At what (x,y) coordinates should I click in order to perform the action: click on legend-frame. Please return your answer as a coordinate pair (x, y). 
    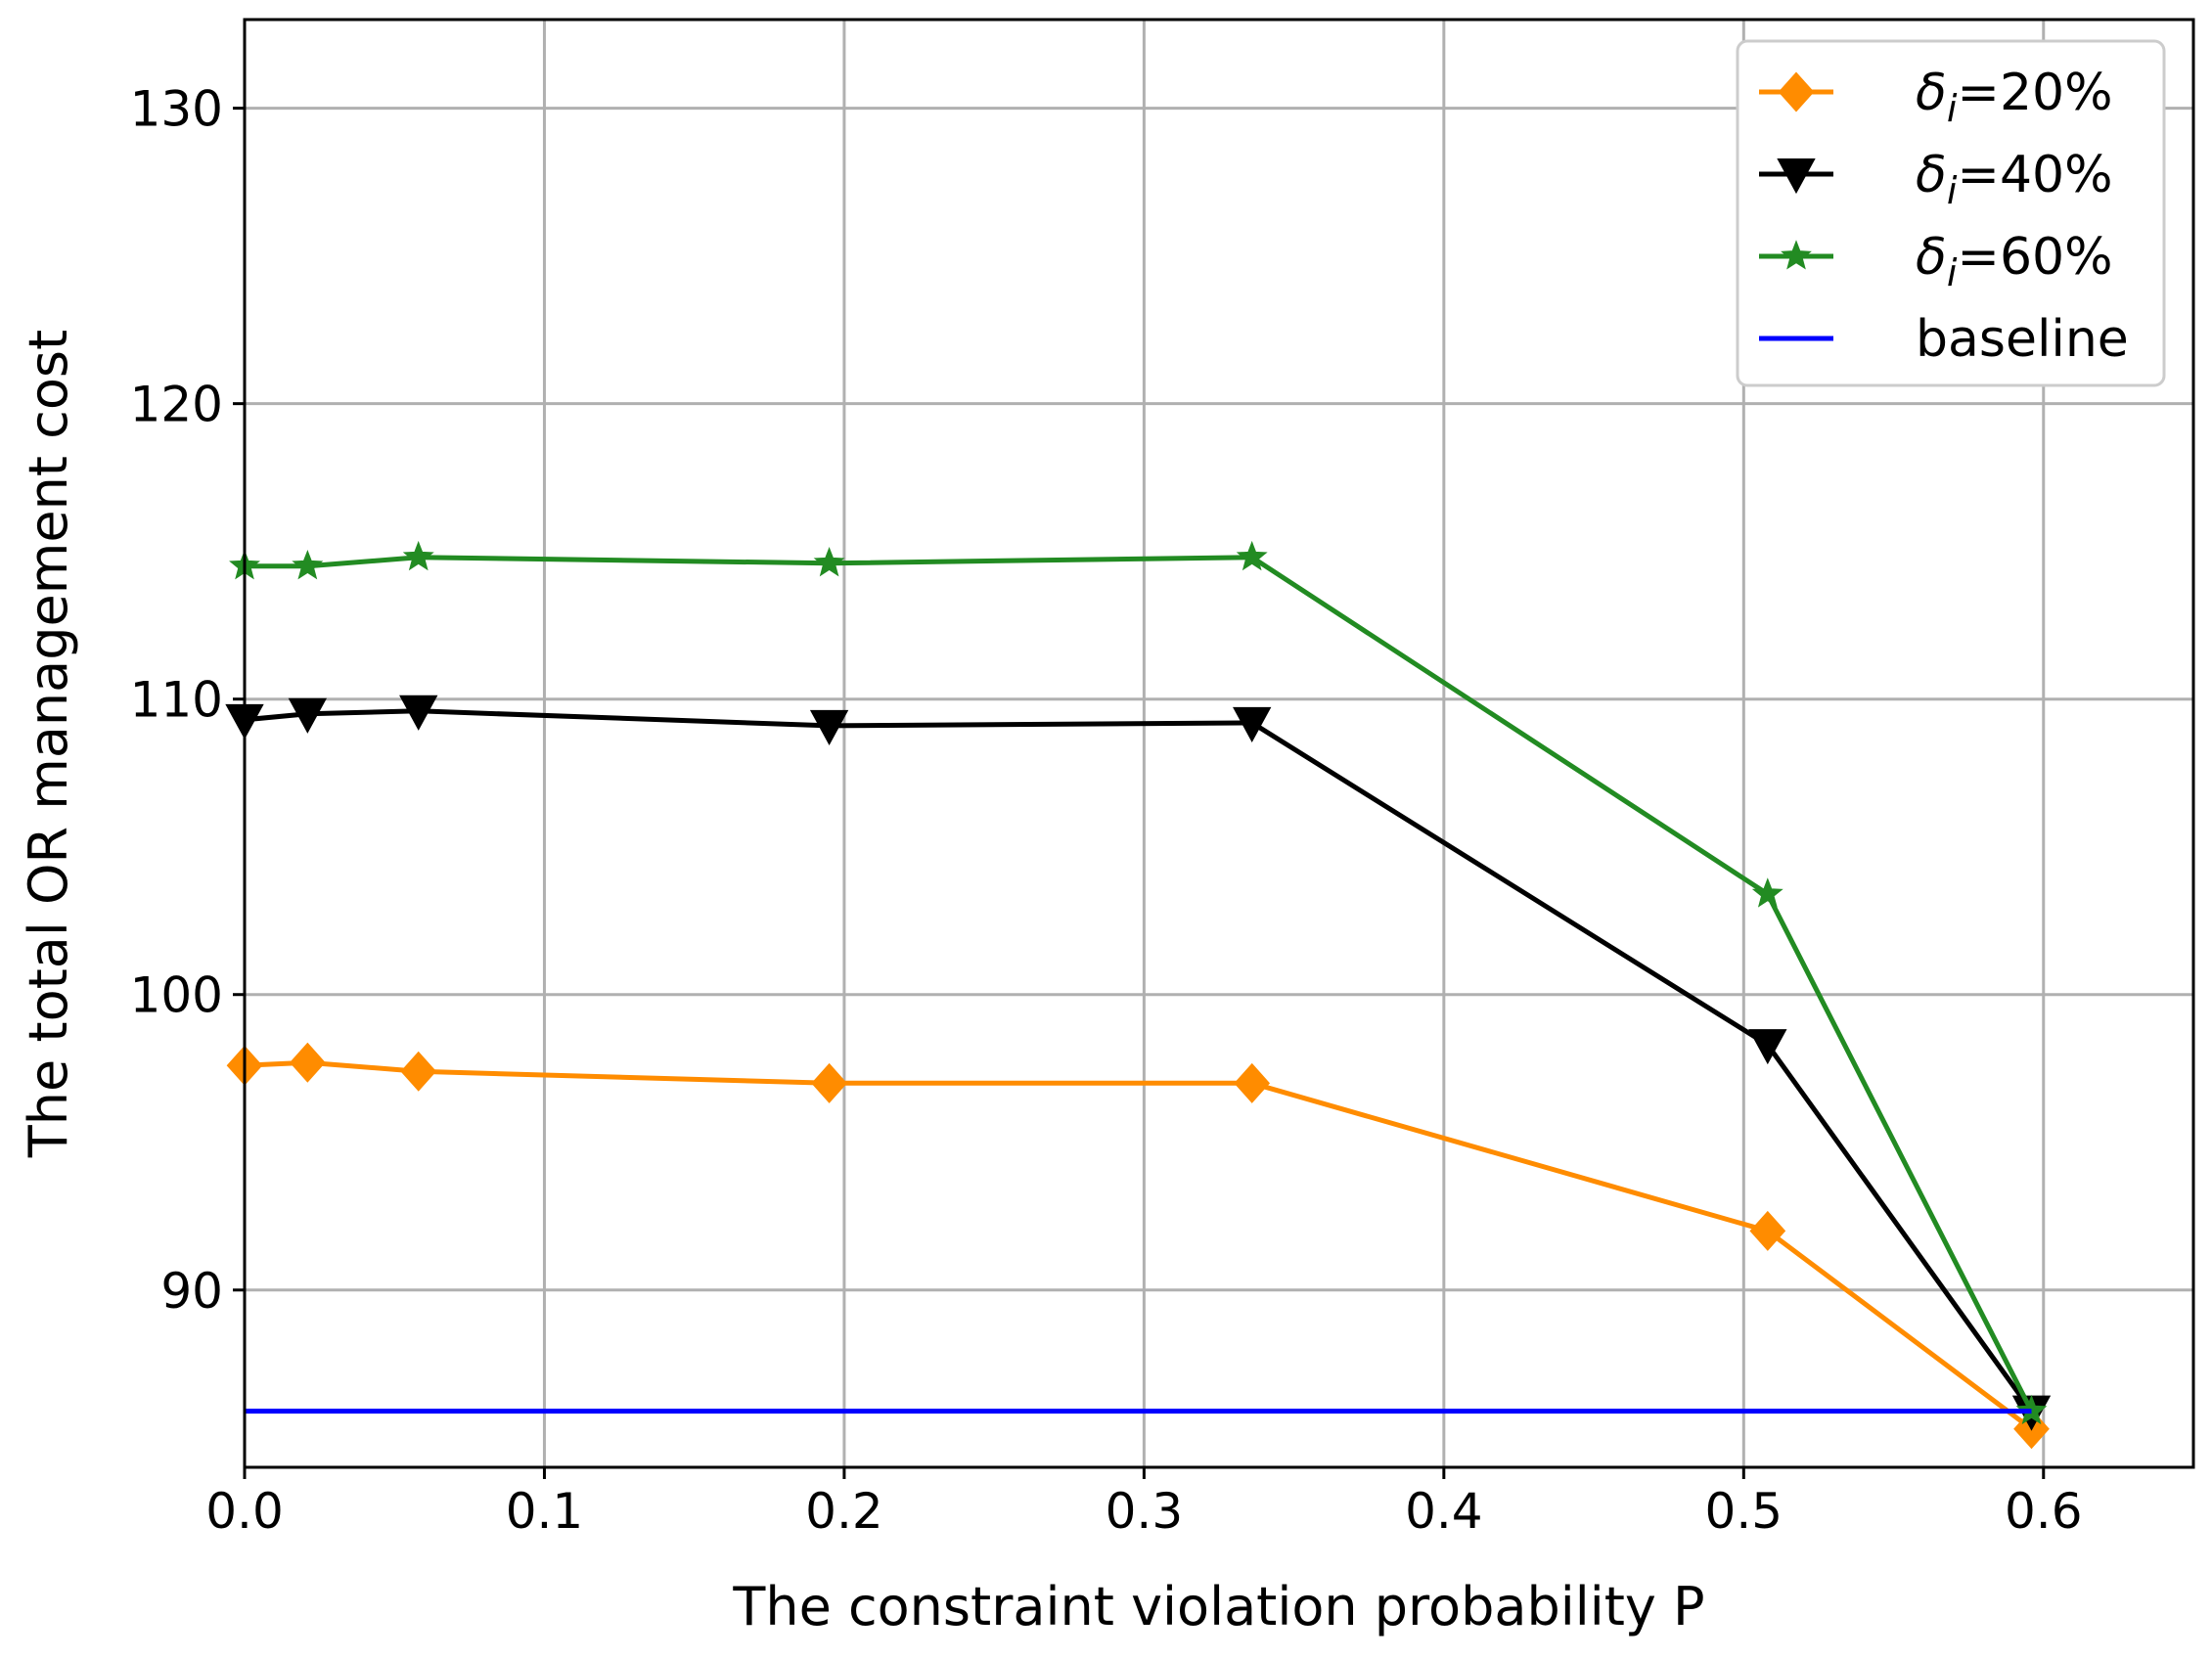
    Looking at the image, I should click on (1951, 213).